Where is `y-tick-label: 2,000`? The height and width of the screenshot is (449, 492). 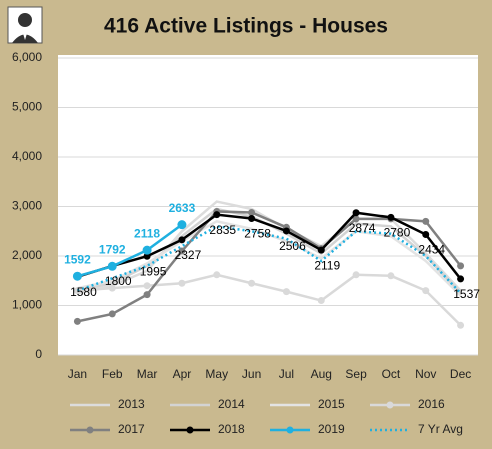 y-tick-label: 2,000 is located at coordinates (27, 255).